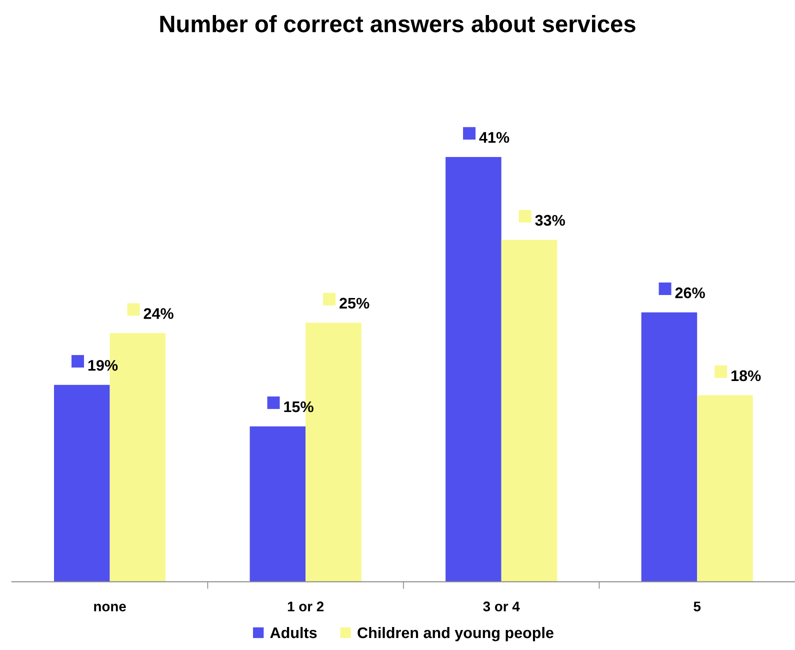 The width and height of the screenshot is (795, 650). I want to click on x-tick-label: 3 or 4, so click(501, 607).